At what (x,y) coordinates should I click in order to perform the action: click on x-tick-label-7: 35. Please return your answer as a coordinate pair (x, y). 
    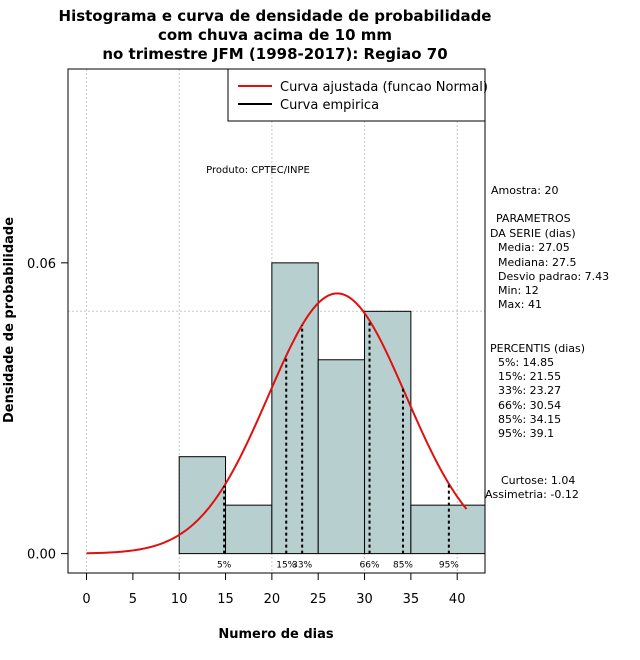
    Looking at the image, I should click on (411, 599).